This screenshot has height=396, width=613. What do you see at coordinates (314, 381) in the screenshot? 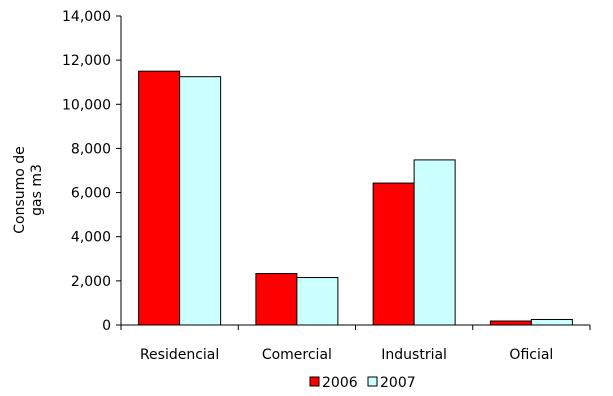
I see `legend-swatch-2006` at bounding box center [314, 381].